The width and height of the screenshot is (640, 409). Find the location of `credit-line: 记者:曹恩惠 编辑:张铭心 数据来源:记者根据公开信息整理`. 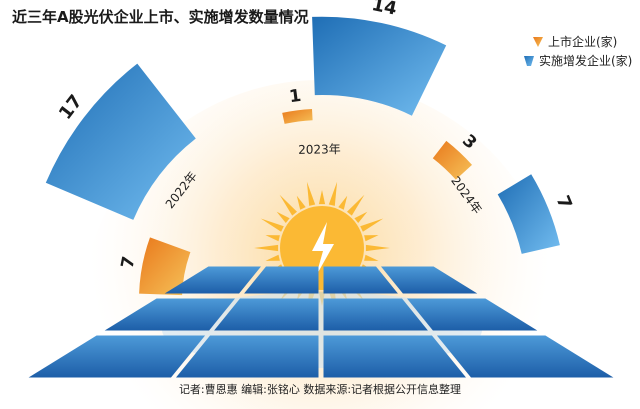

credit-line: 记者:曹恩惠 编辑:张铭心 数据来源:记者根据公开信息整理 is located at coordinates (320, 389).